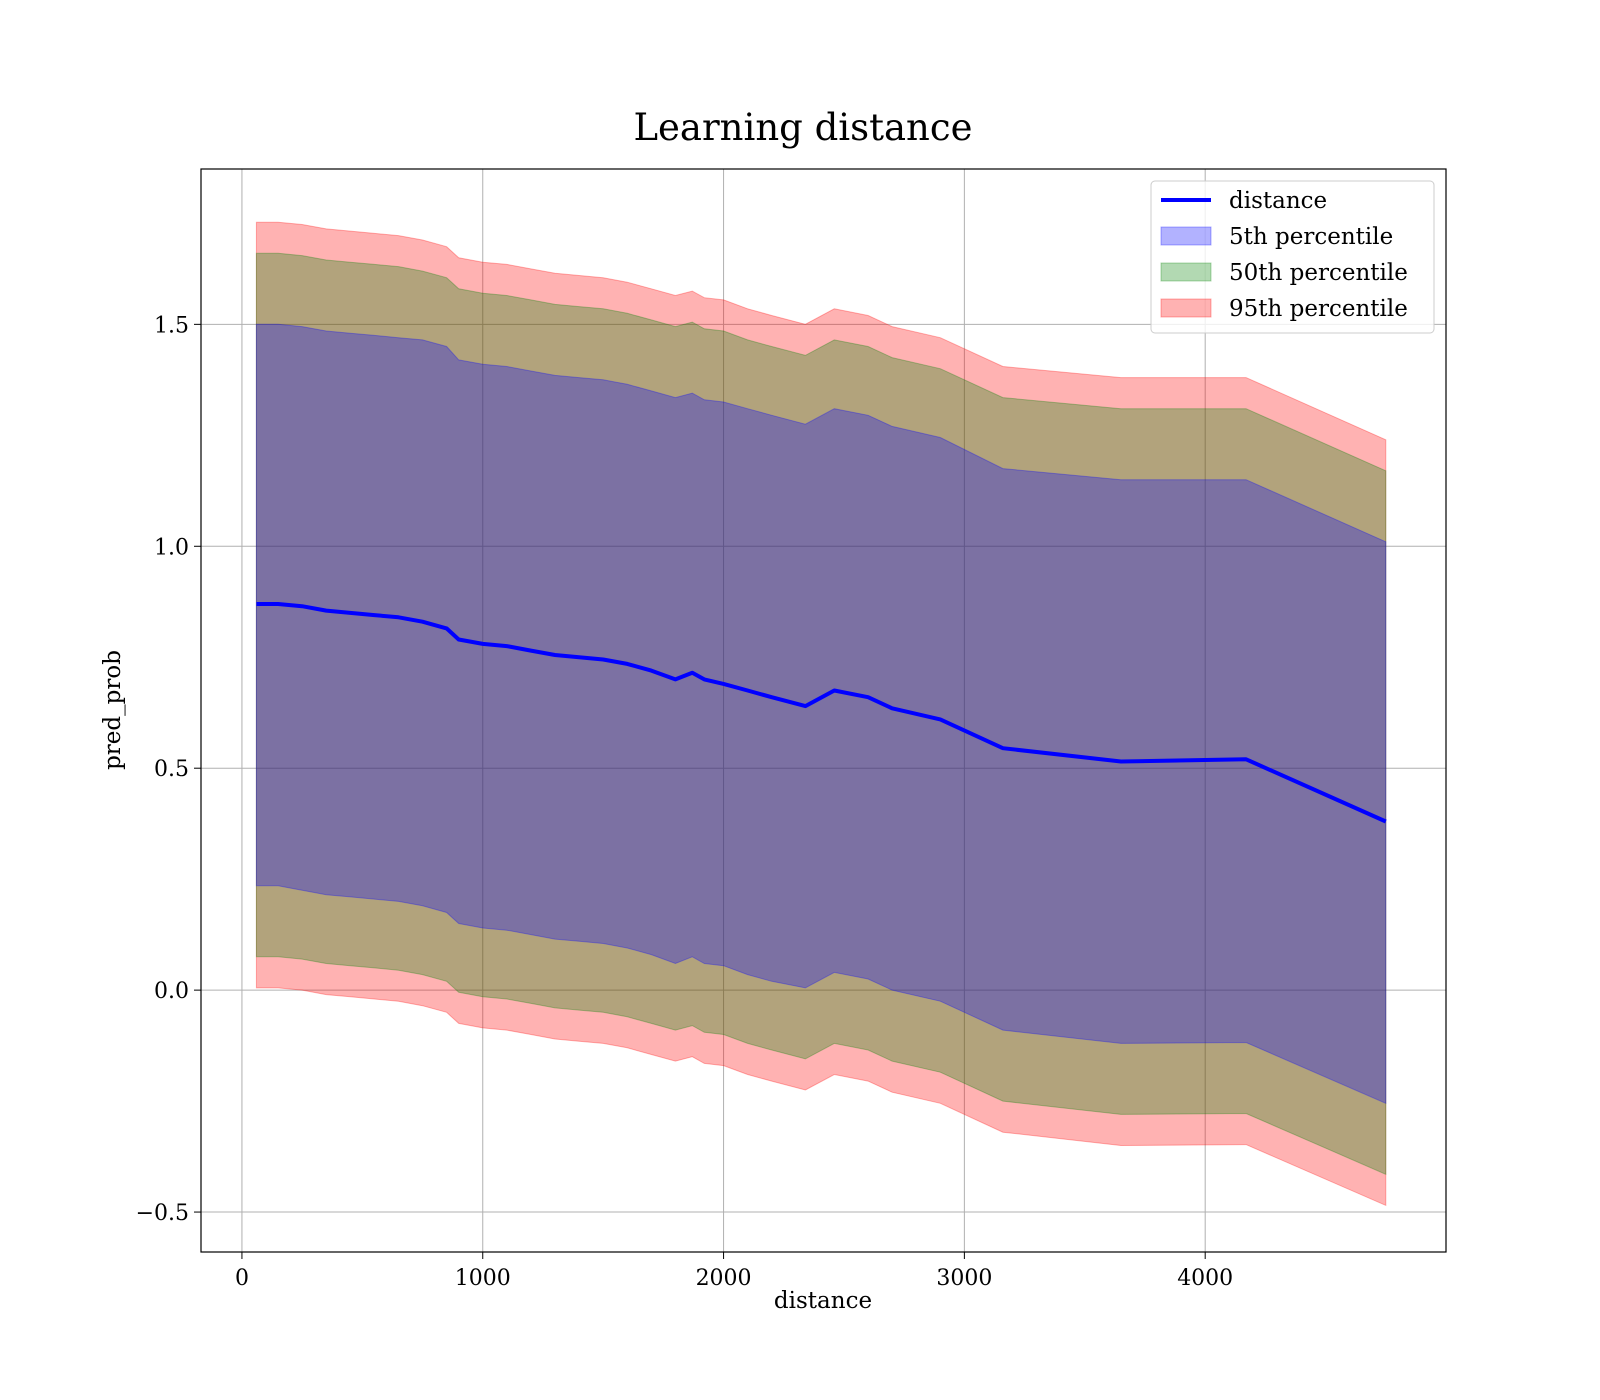 The image size is (1600, 1400). Describe the element at coordinates (162, 1213) in the screenshot. I see `y-tick-label: −0.5` at that location.